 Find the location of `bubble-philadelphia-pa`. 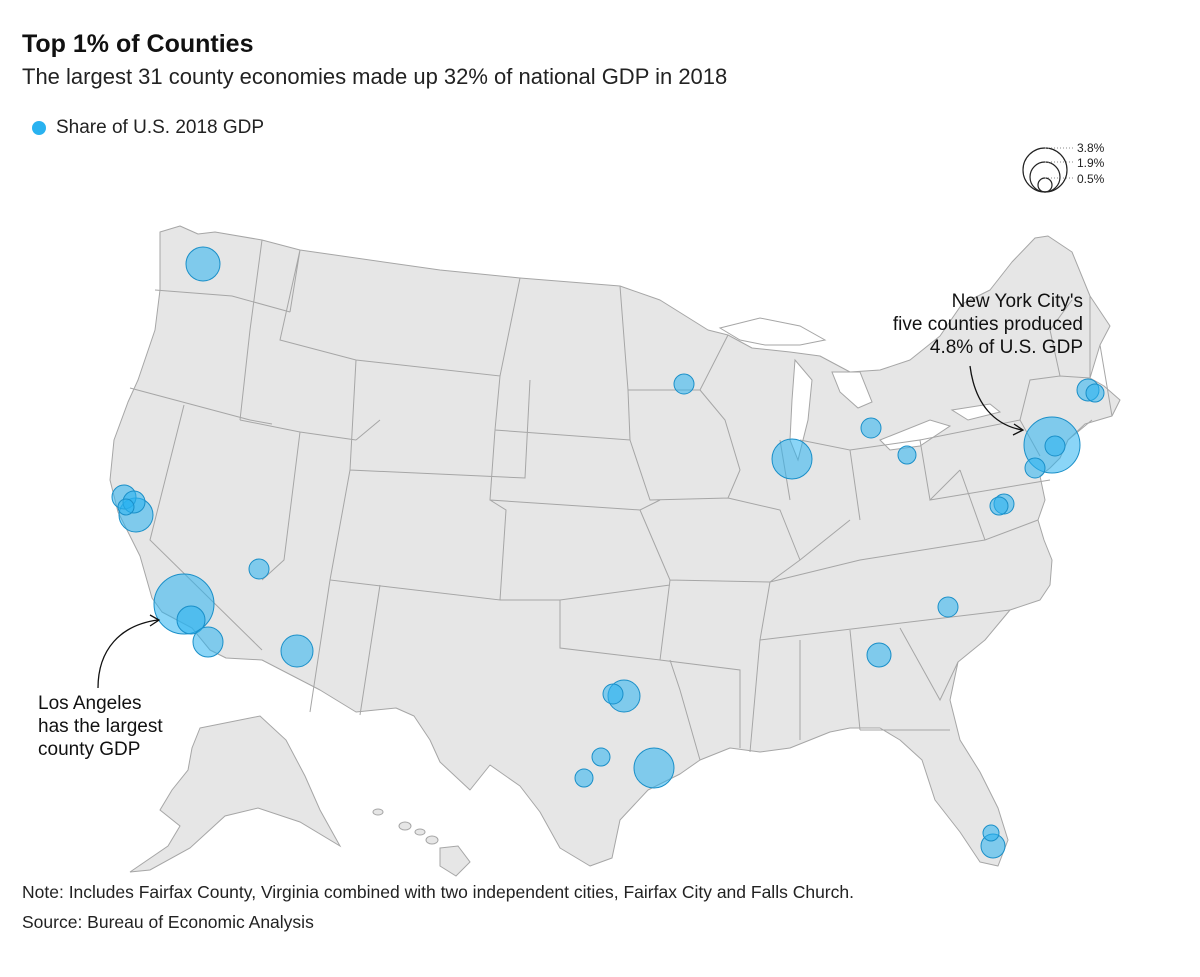

bubble-philadelphia-pa is located at coordinates (1035, 468).